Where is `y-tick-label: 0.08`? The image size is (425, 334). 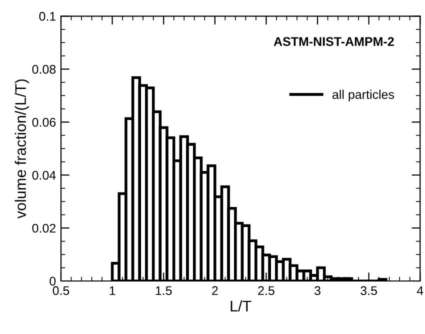
y-tick-label: 0.08 is located at coordinates (44, 69).